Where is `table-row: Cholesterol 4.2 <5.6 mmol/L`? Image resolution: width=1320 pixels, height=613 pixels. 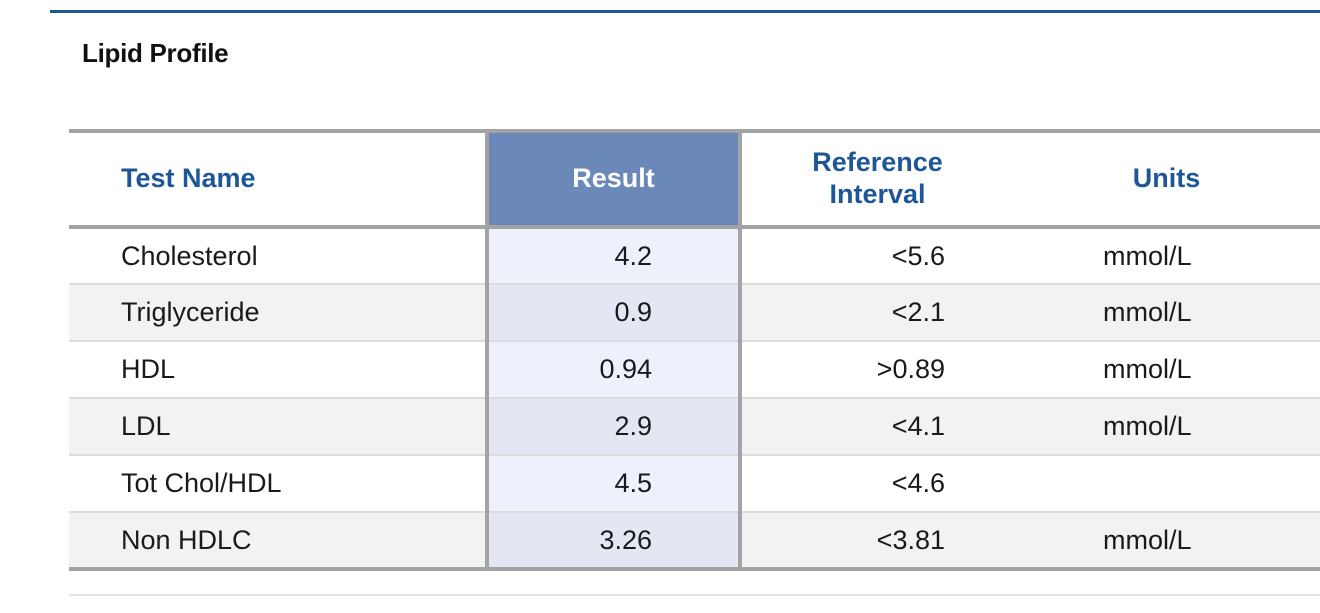
table-row: Cholesterol 4.2 <5.6 mmol/L is located at coordinates (694, 256).